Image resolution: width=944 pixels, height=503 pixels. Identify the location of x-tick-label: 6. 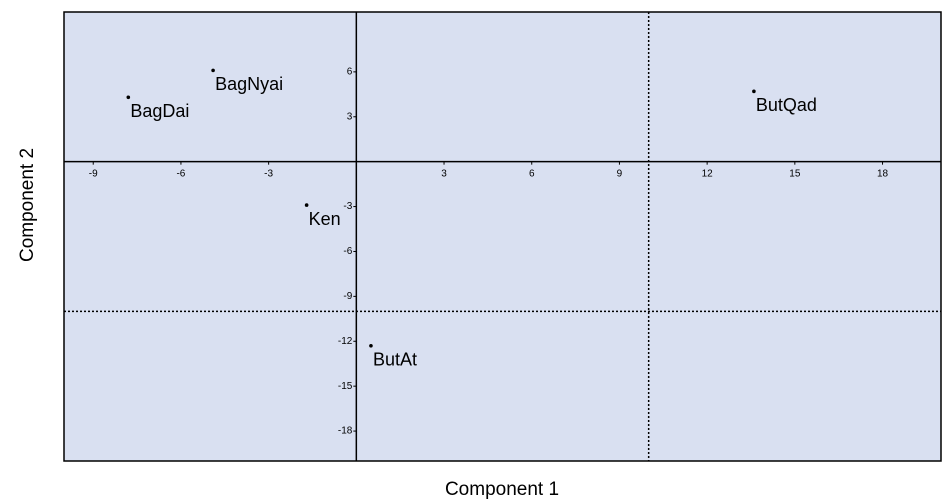
(532, 173).